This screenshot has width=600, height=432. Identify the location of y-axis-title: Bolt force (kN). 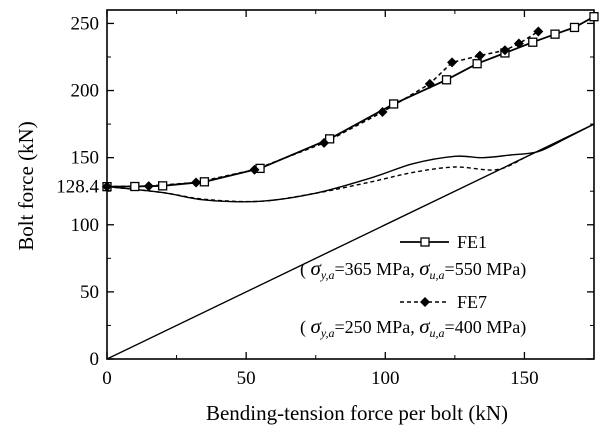
(26, 185).